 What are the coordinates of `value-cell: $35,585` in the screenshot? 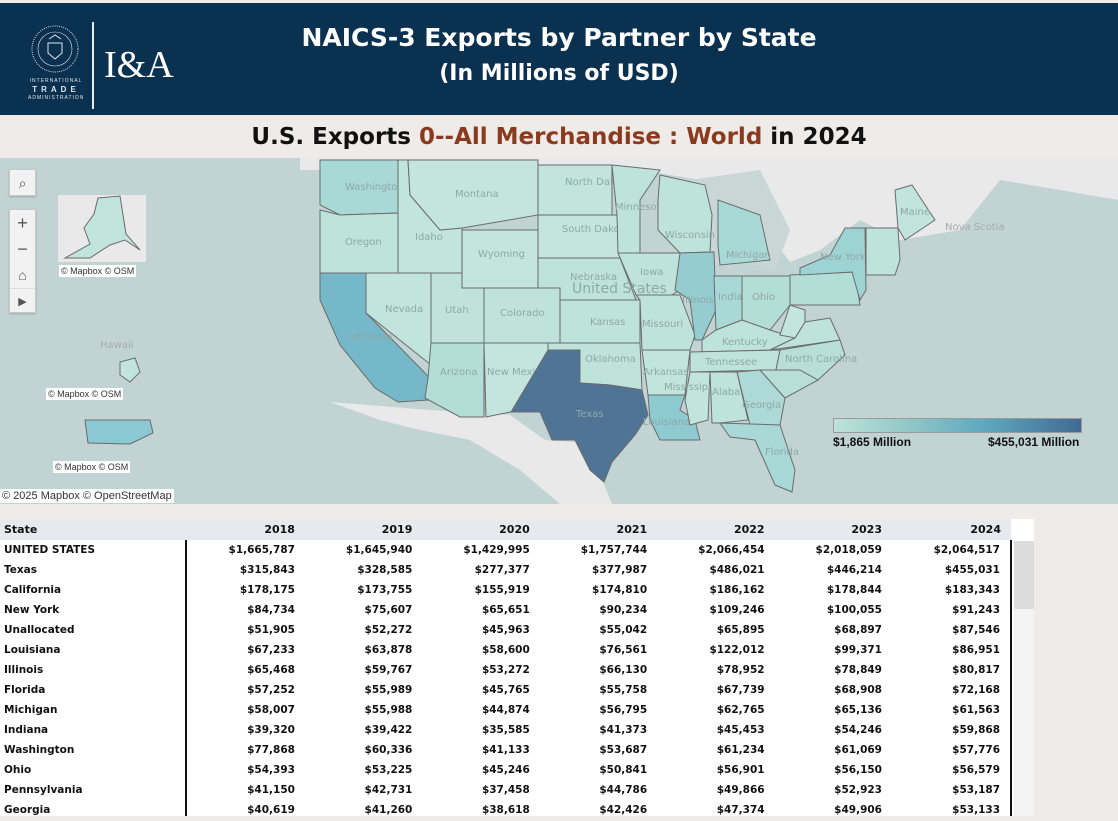 It's located at (505, 730).